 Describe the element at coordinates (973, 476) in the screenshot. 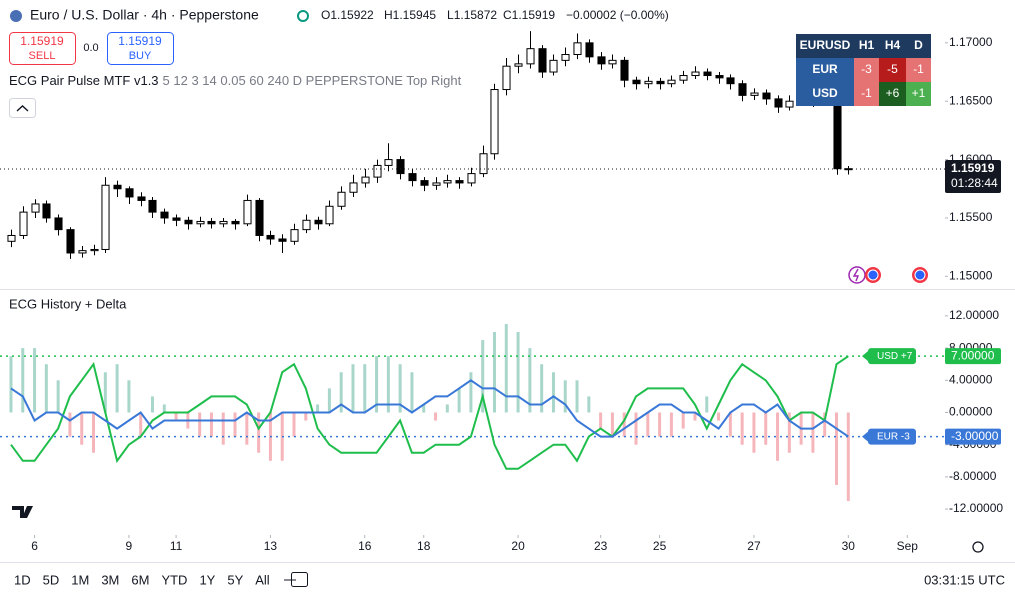

I see `y-tick-label: -8.00000` at that location.